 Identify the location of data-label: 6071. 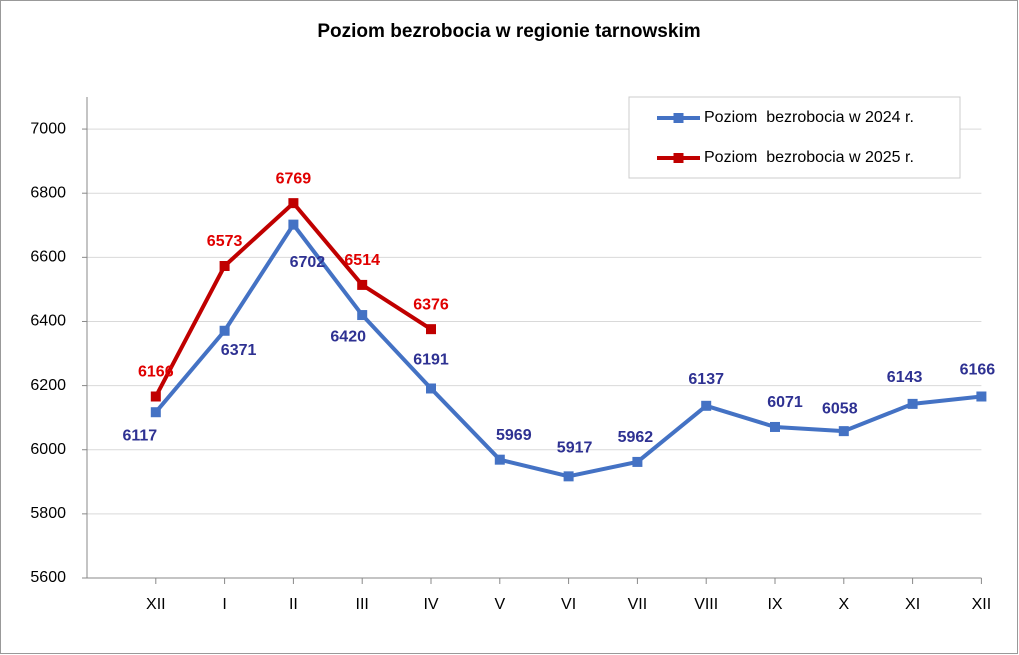
(785, 402).